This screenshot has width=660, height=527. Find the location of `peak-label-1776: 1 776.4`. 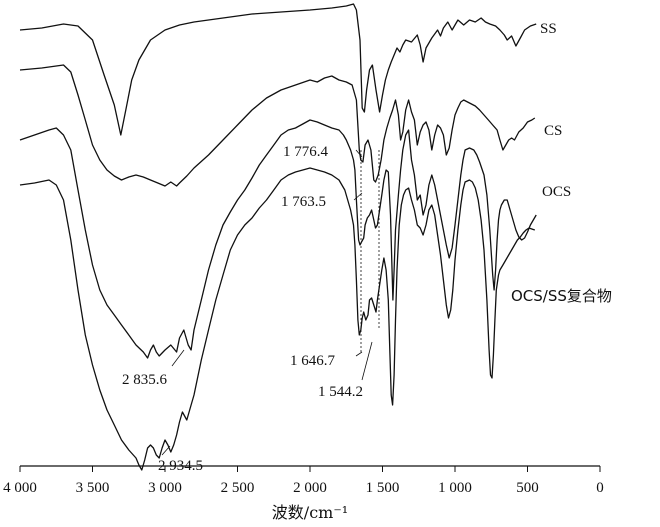

peak-label-1776: 1 776.4 is located at coordinates (306, 152).